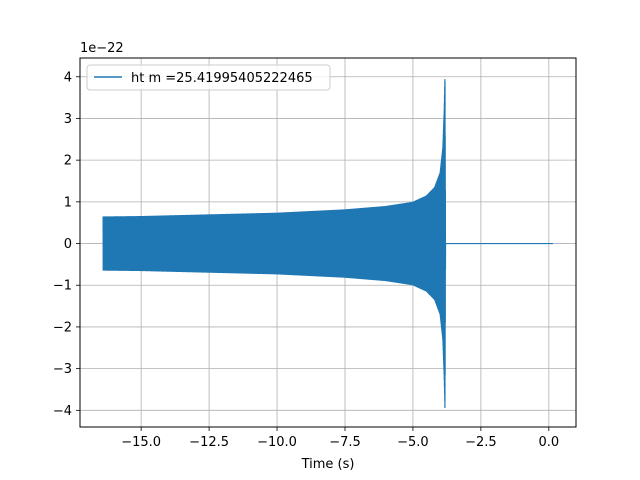  Describe the element at coordinates (481, 442) in the screenshot. I see `x-tick-label: −2.5` at that location.